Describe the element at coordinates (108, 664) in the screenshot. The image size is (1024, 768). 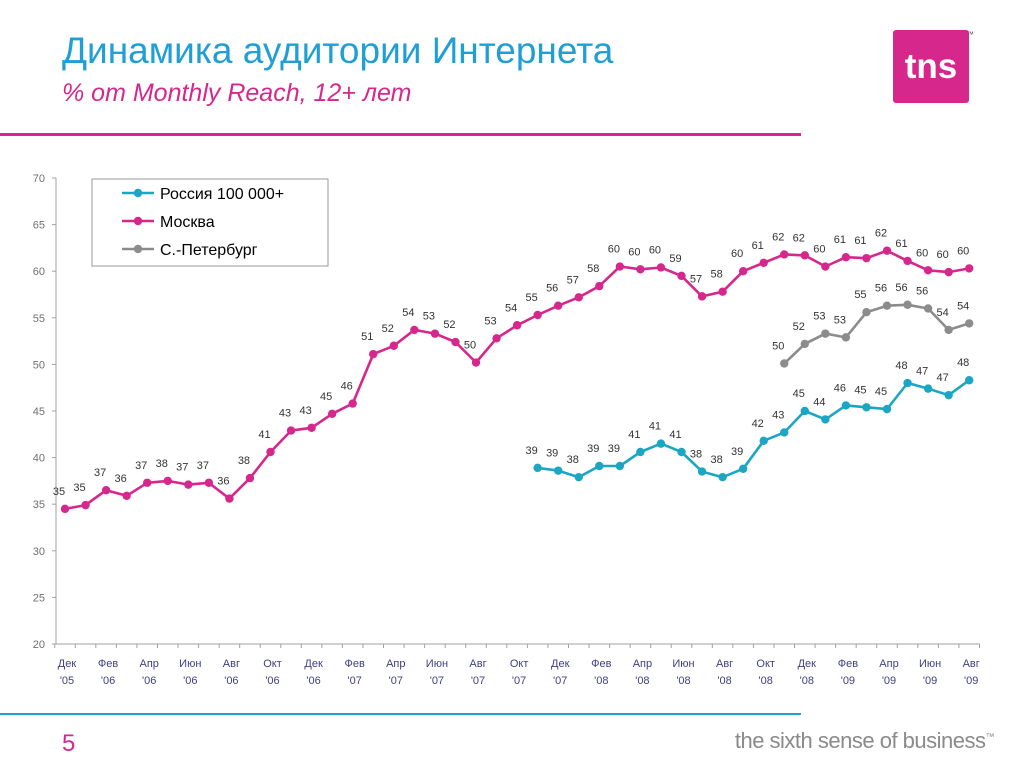
I see `x-tick-label-month: Фев` at that location.